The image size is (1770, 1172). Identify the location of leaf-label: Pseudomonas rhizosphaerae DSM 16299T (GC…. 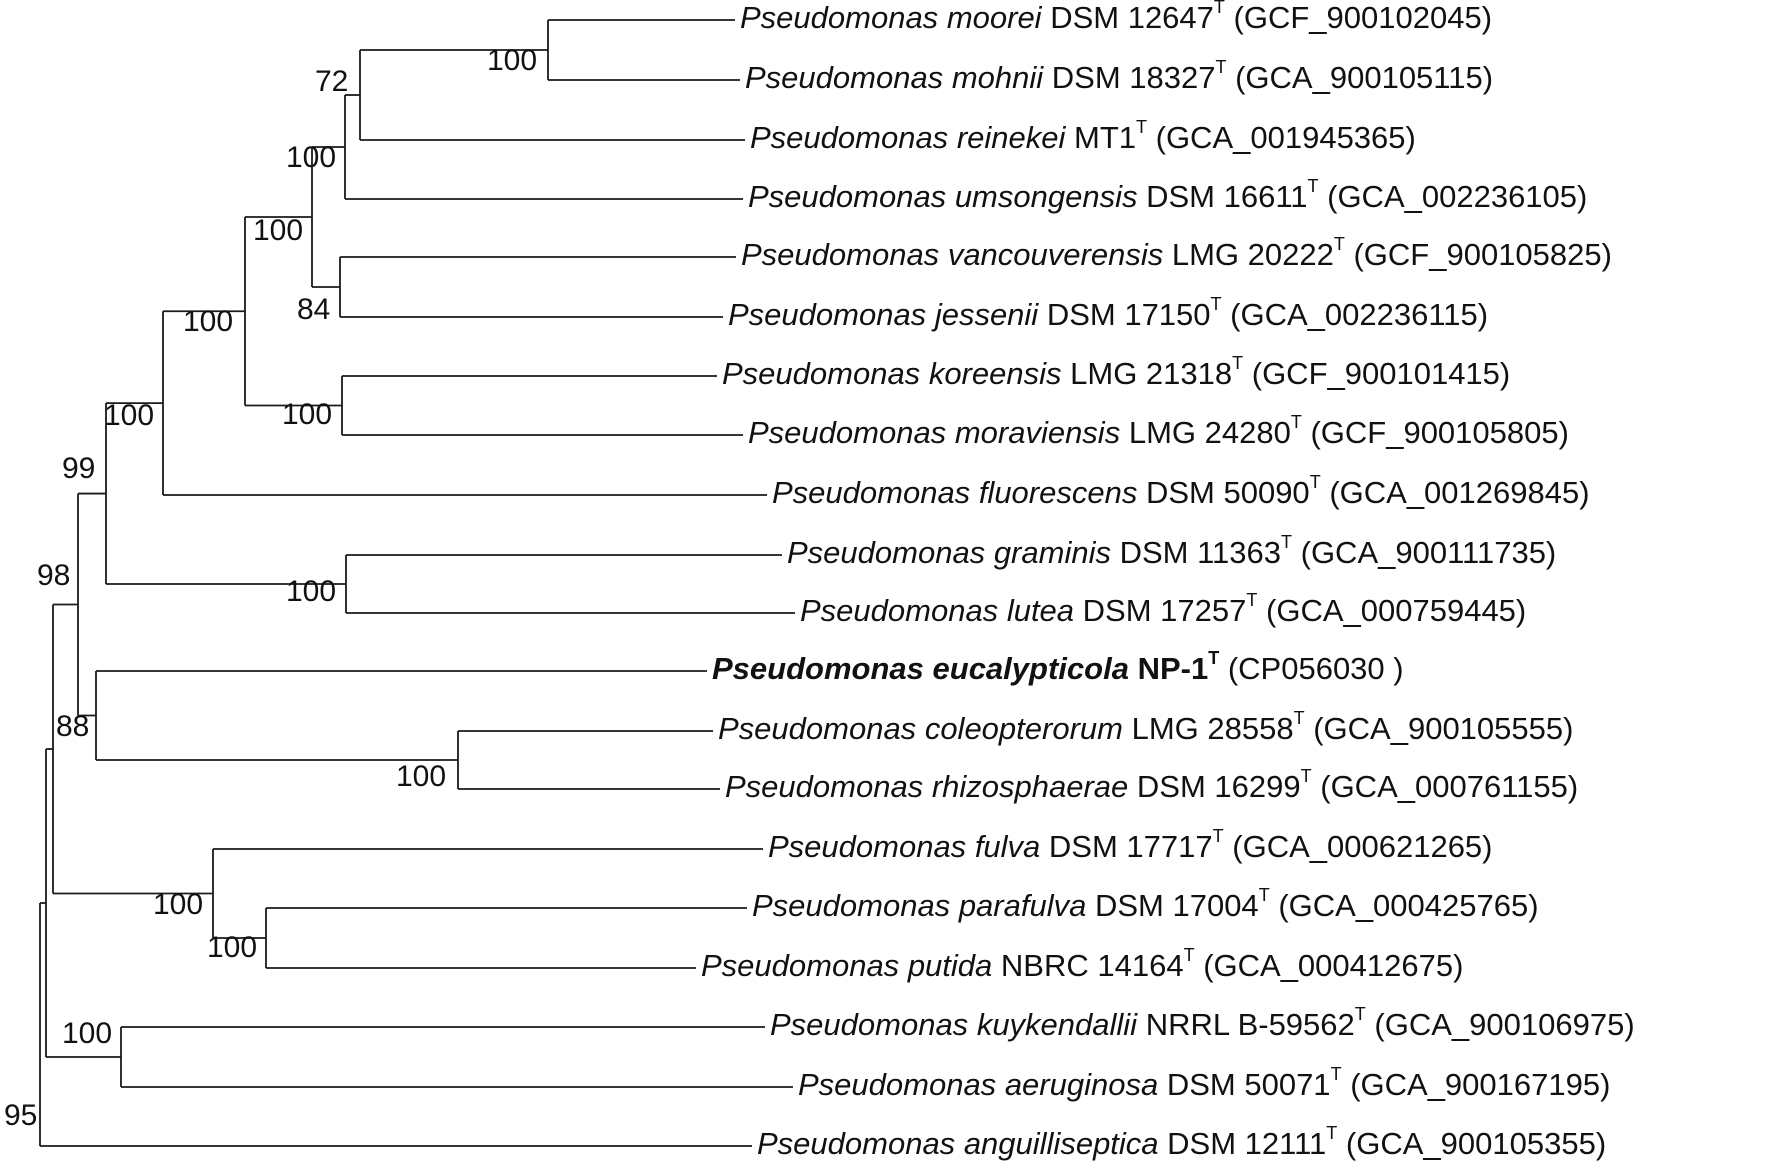
(1151, 785).